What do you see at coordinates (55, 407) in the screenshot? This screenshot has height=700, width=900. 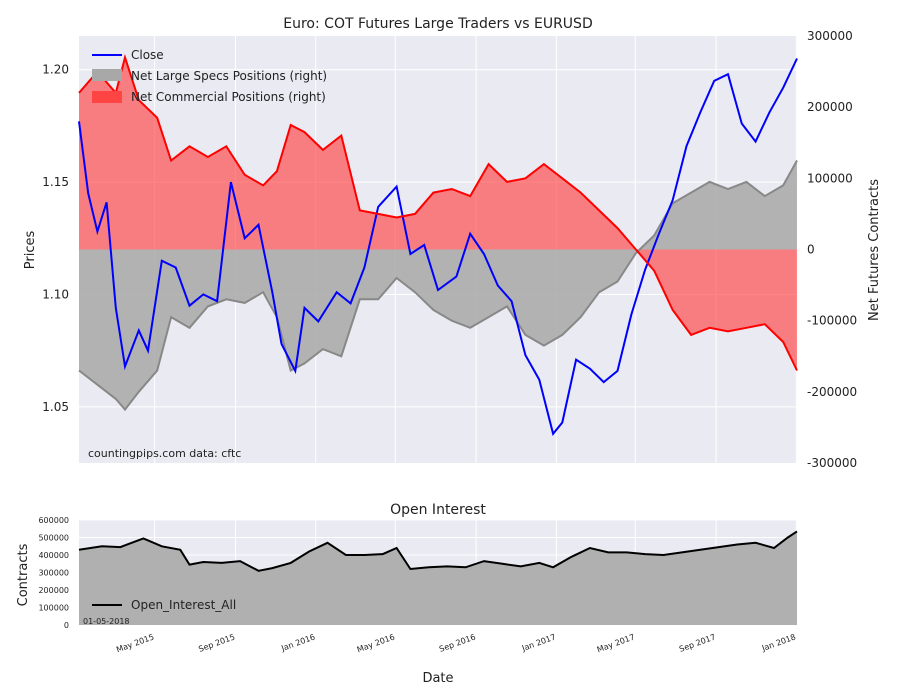 I see `price-tick-label: 1.05` at bounding box center [55, 407].